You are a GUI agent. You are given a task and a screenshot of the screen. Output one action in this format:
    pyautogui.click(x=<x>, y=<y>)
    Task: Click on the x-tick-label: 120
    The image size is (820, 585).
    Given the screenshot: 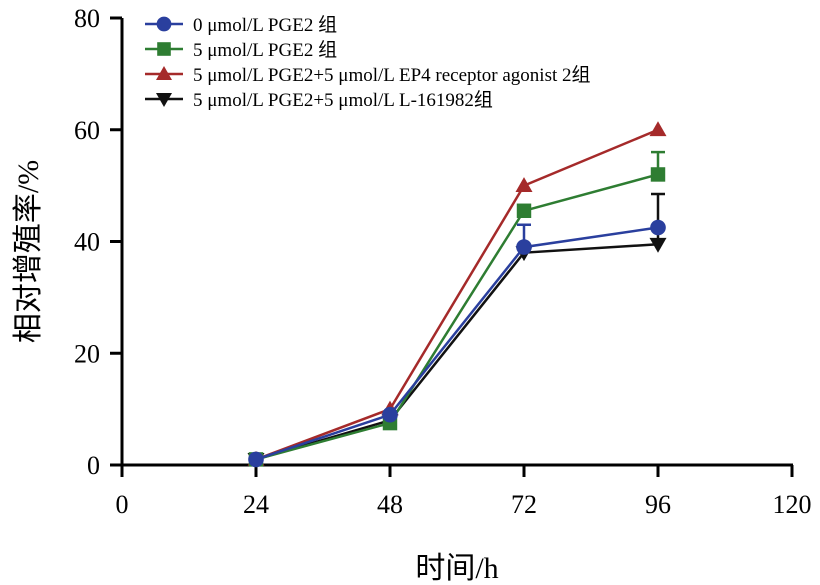 What is the action you would take?
    pyautogui.click(x=792, y=504)
    